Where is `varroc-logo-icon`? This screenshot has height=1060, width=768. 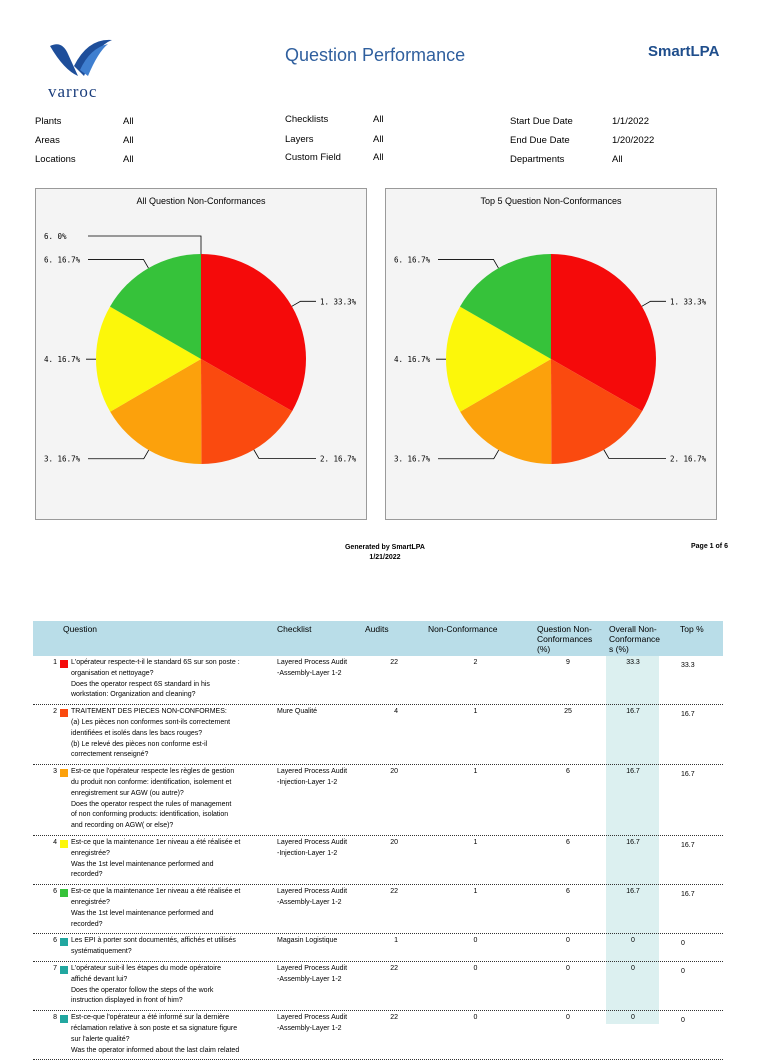
varroc-logo-icon is located at coordinates (81, 59).